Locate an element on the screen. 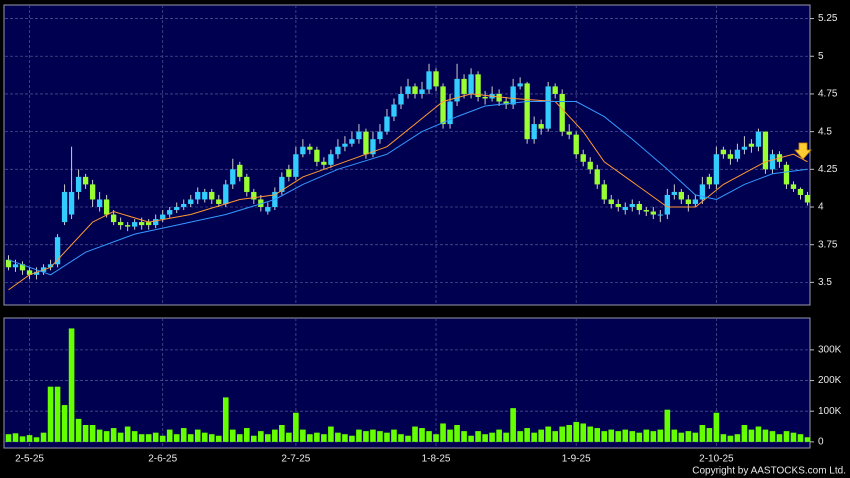 The height and width of the screenshot is (478, 850). y-tick-label: 3.75 is located at coordinates (828, 244).